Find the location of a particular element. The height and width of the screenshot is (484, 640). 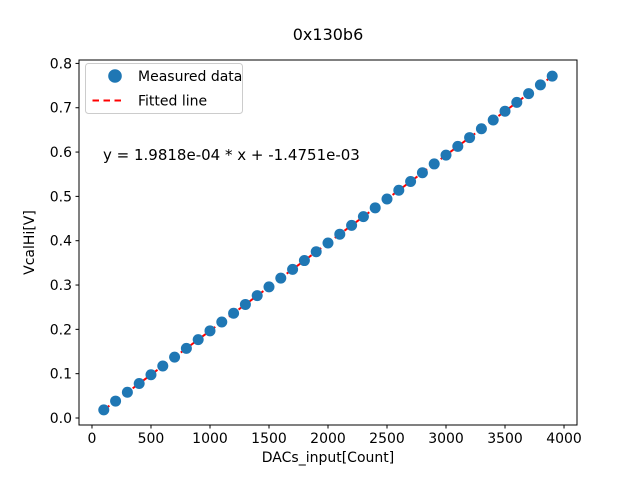

x-tick-label: 2500 is located at coordinates (387, 439).